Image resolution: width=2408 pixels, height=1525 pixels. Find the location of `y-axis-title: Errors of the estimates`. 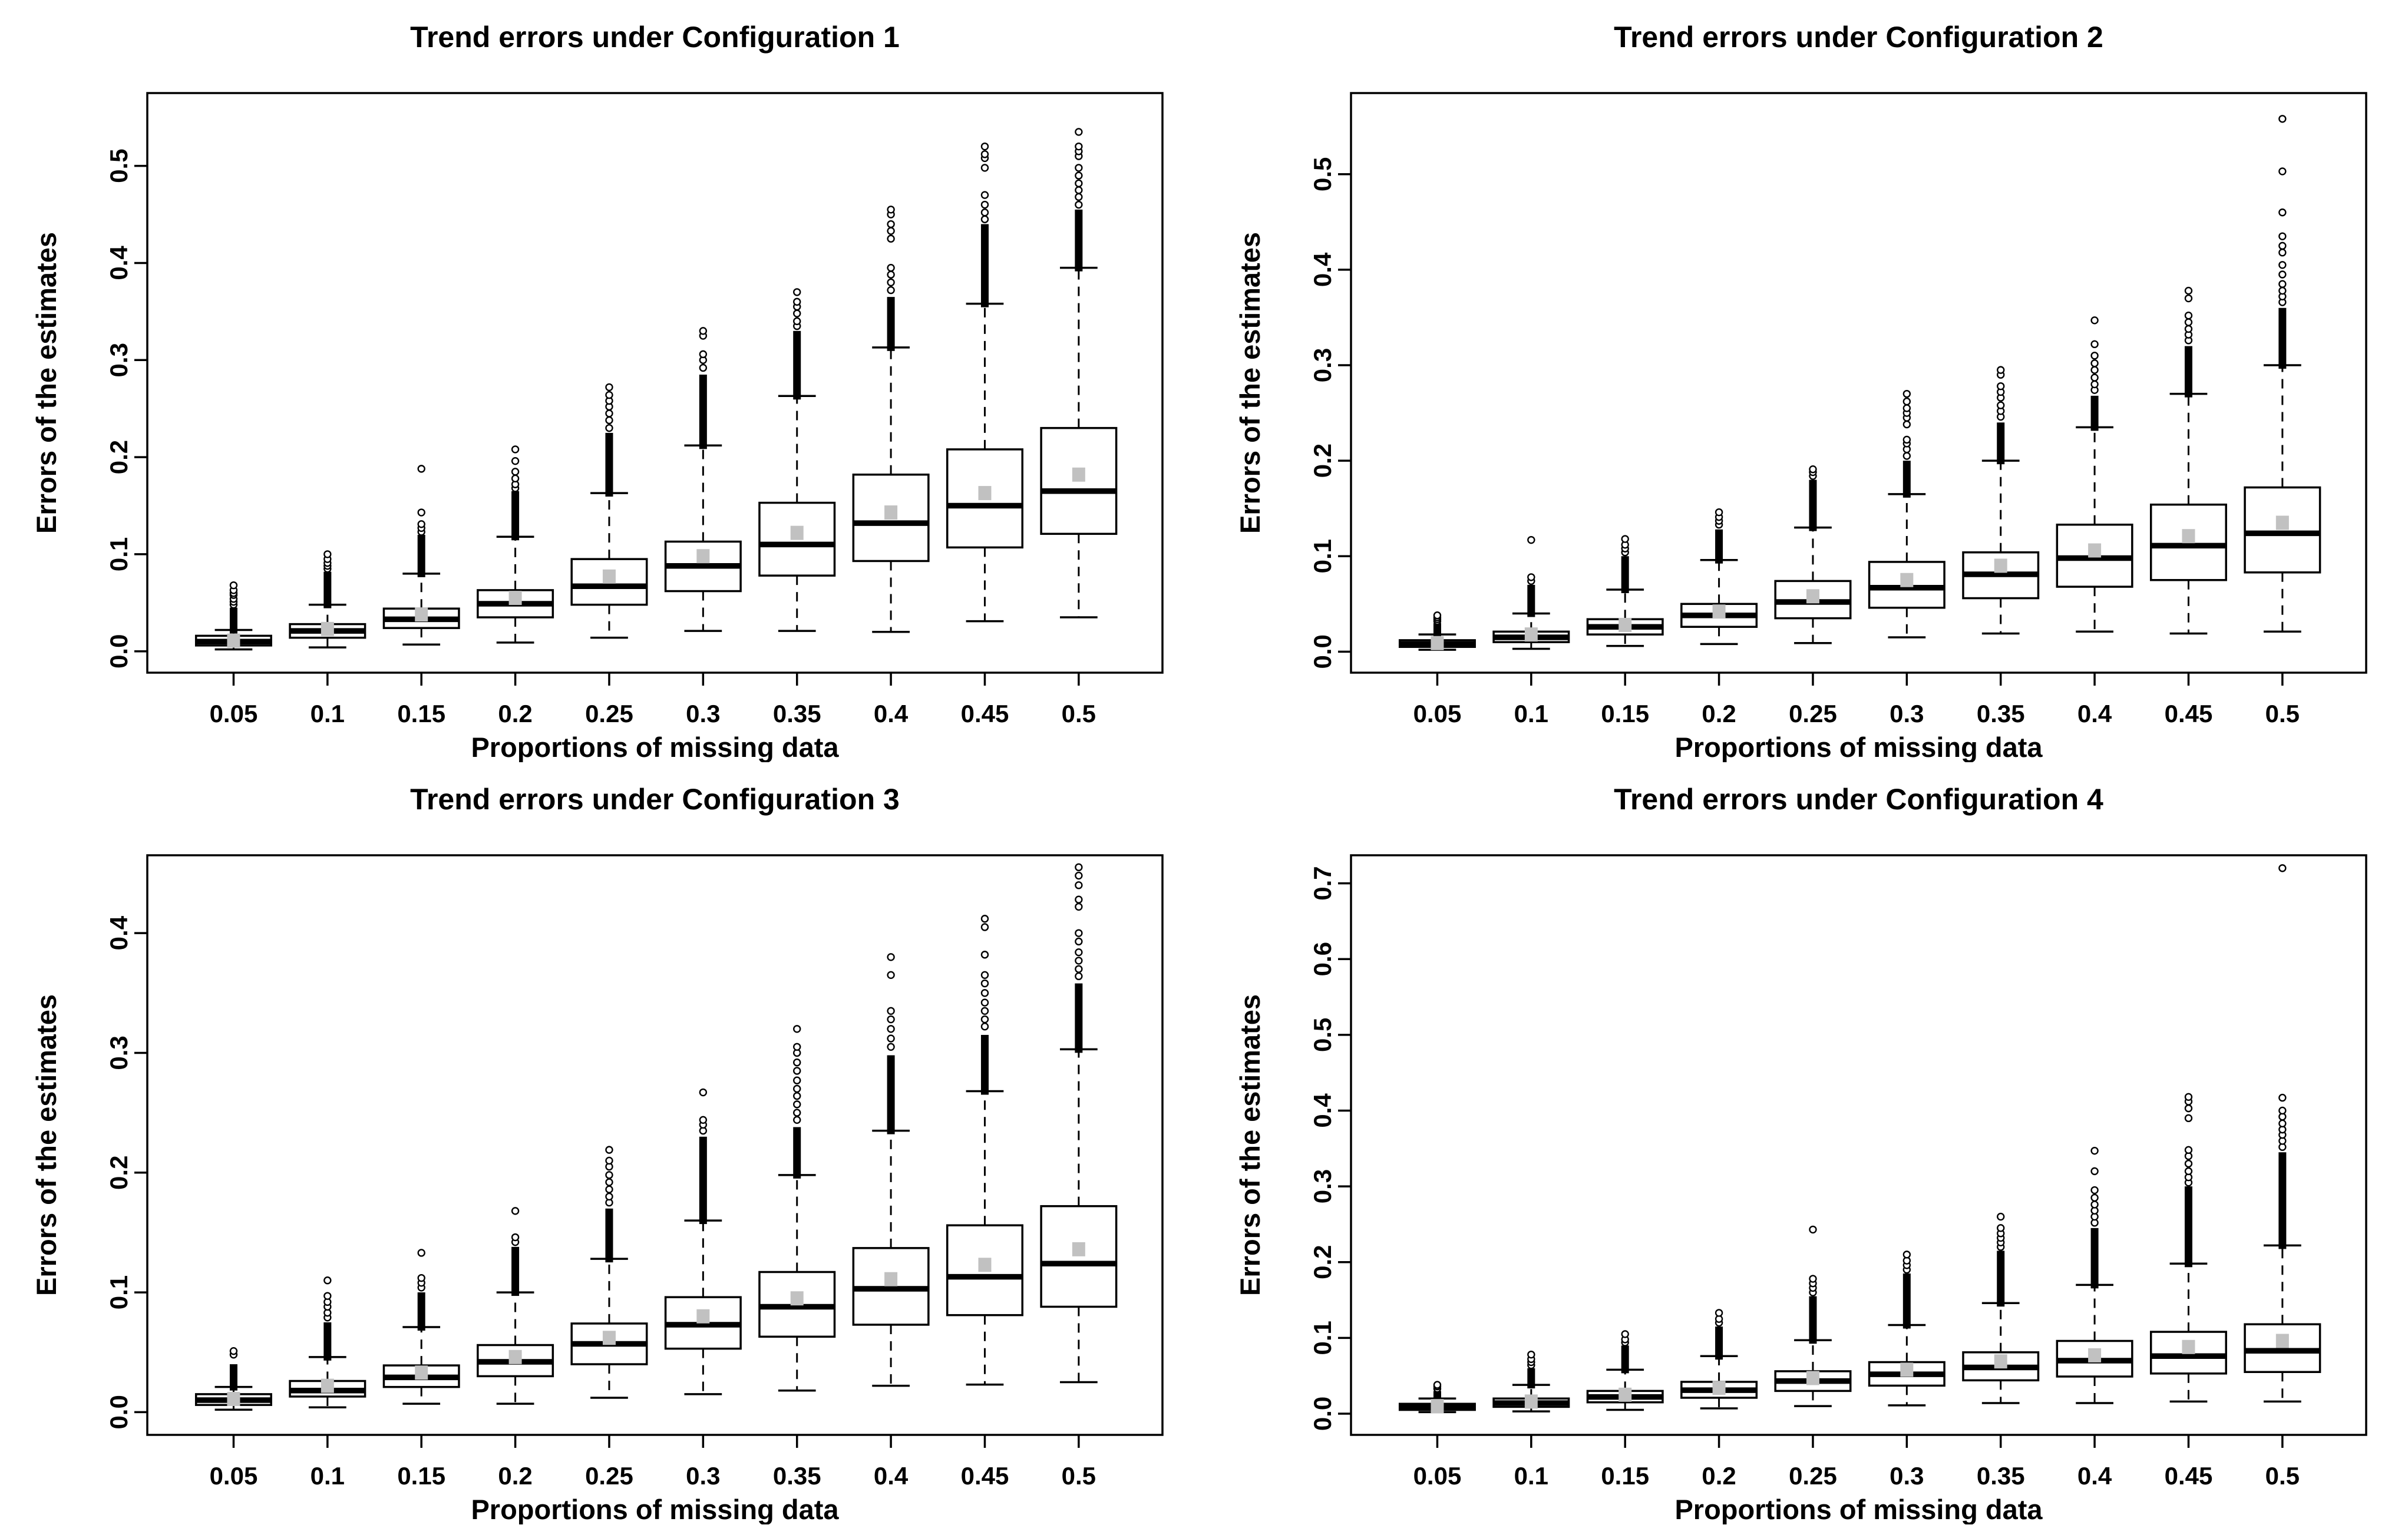

y-axis-title: Errors of the estimates is located at coordinates (47, 383).